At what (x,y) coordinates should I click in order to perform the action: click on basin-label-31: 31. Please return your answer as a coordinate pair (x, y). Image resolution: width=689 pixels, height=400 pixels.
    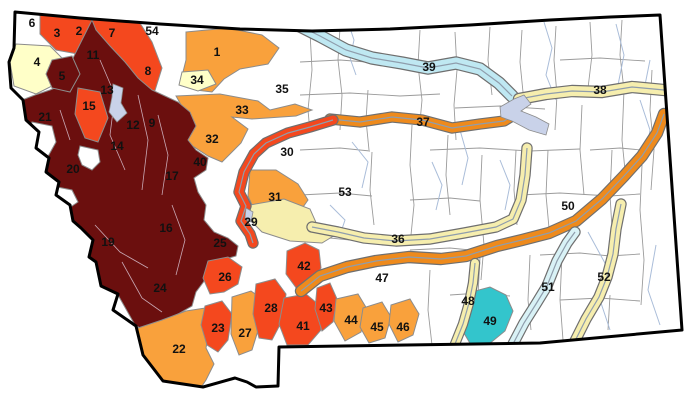
    Looking at the image, I should click on (275, 197).